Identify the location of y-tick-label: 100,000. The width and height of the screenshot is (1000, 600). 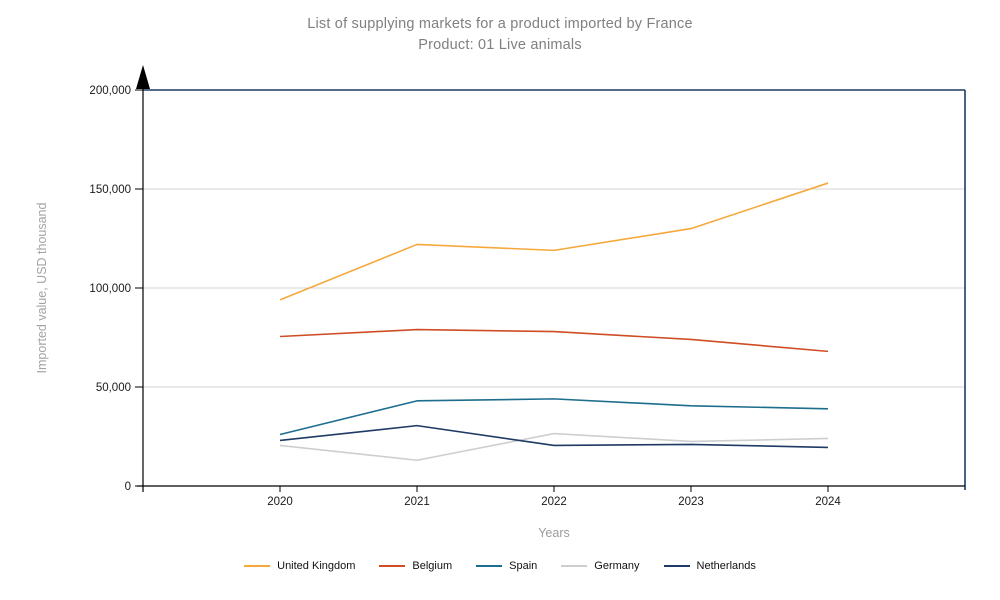
(110, 289).